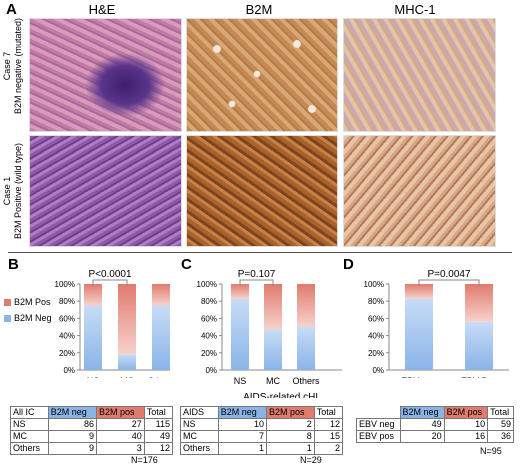 The image size is (520, 467). What do you see at coordinates (262, 412) in the screenshot?
I see `table-c-header-row: AIDS B2M neg B2M pos Total` at bounding box center [262, 412].